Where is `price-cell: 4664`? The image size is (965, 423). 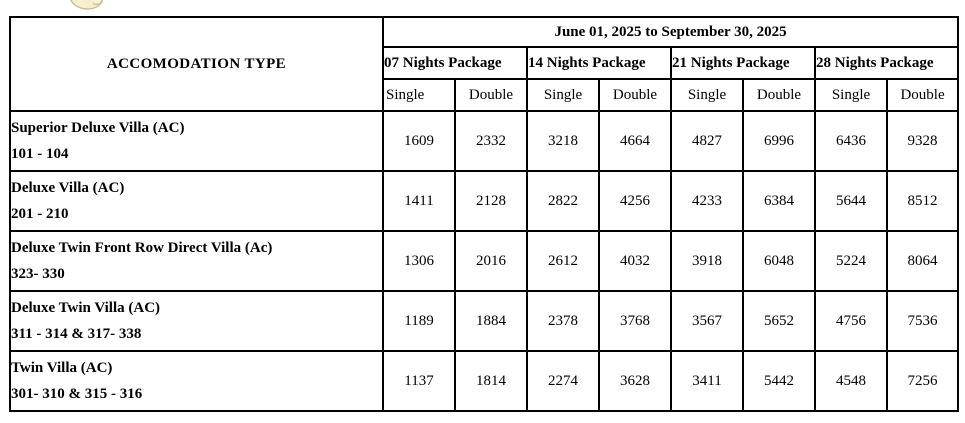 price-cell: 4664 is located at coordinates (635, 141).